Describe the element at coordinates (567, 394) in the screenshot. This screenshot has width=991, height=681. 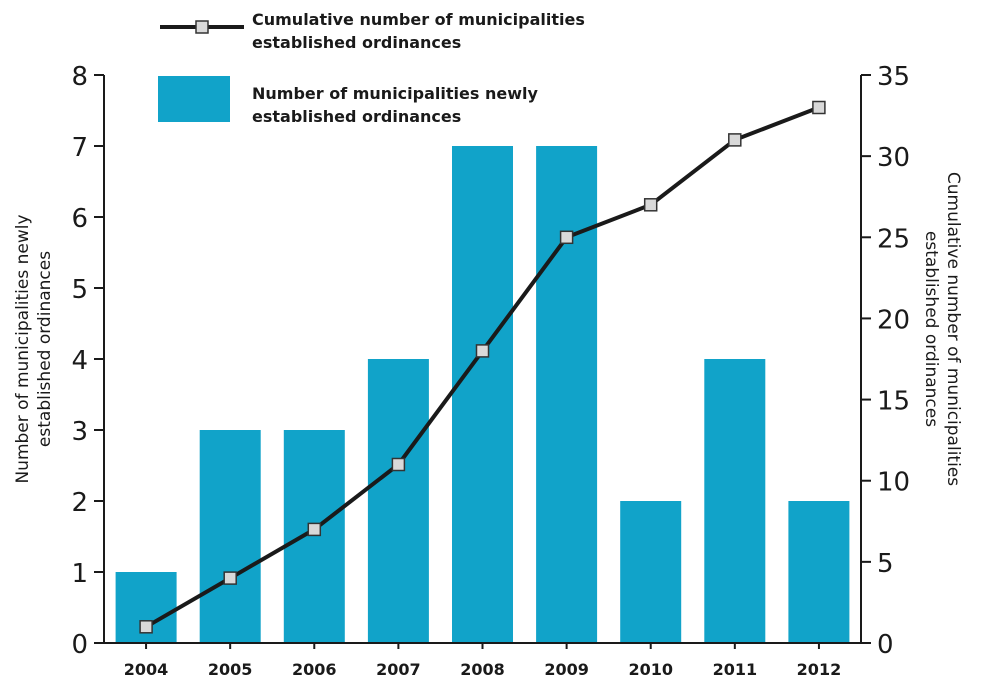
I see `bar-2009` at that location.